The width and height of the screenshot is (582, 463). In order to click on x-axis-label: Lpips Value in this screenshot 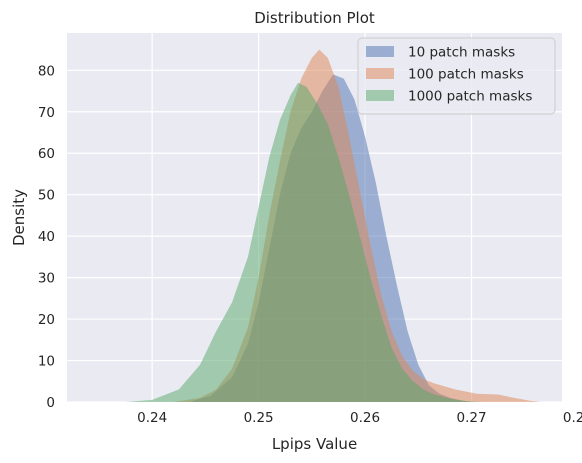, I will do `click(314, 444)`.